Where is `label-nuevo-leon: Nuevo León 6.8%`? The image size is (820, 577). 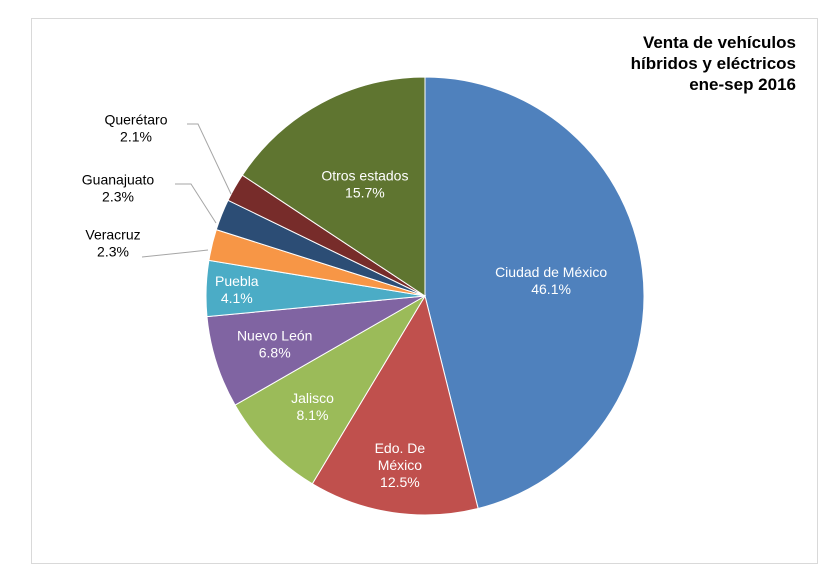
label-nuevo-leon: Nuevo León 6.8% is located at coordinates (275, 343).